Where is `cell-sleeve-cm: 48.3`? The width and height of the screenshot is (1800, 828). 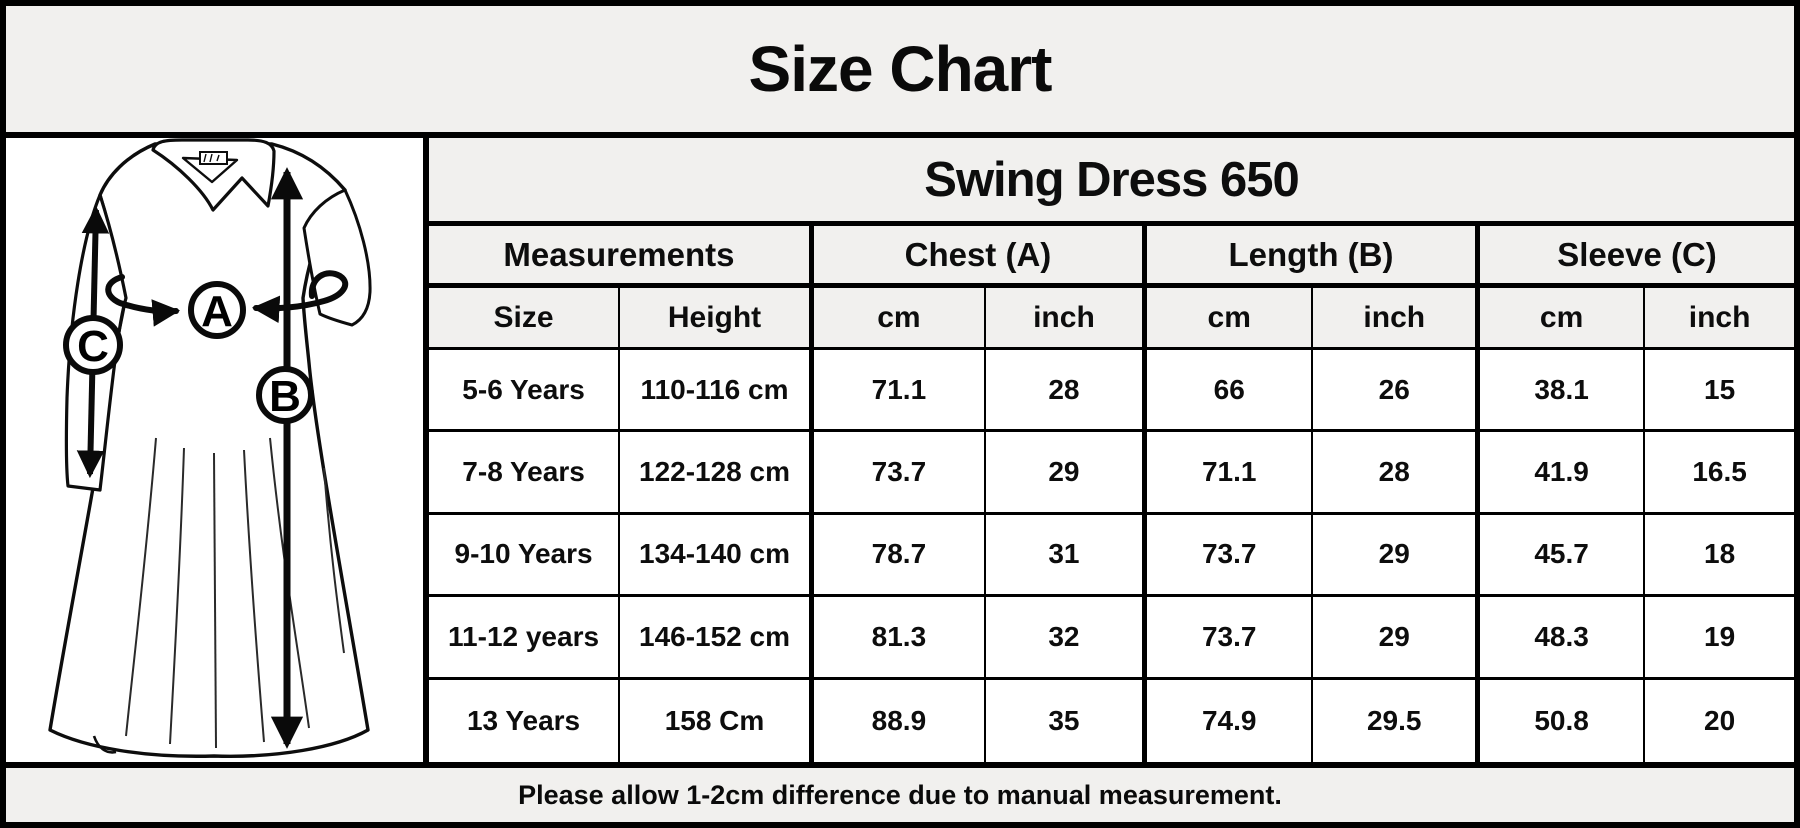 cell-sleeve-cm: 48.3 is located at coordinates (1563, 638).